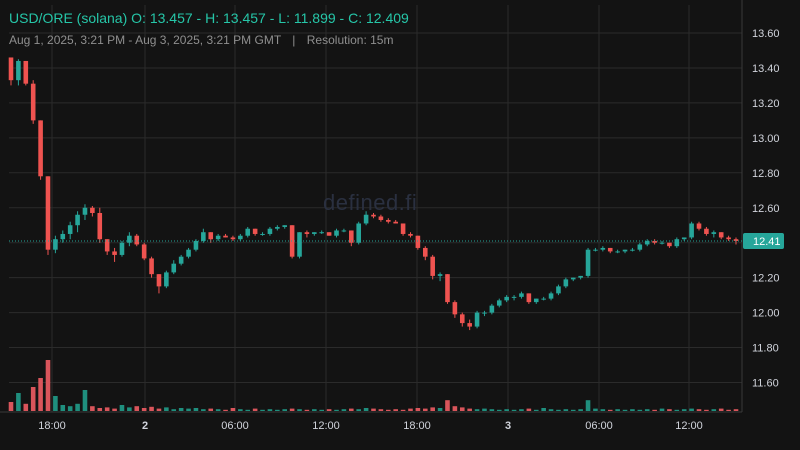 The width and height of the screenshot is (800, 450). What do you see at coordinates (244, 18) in the screenshot?
I see `high-value: 13.457` at bounding box center [244, 18].